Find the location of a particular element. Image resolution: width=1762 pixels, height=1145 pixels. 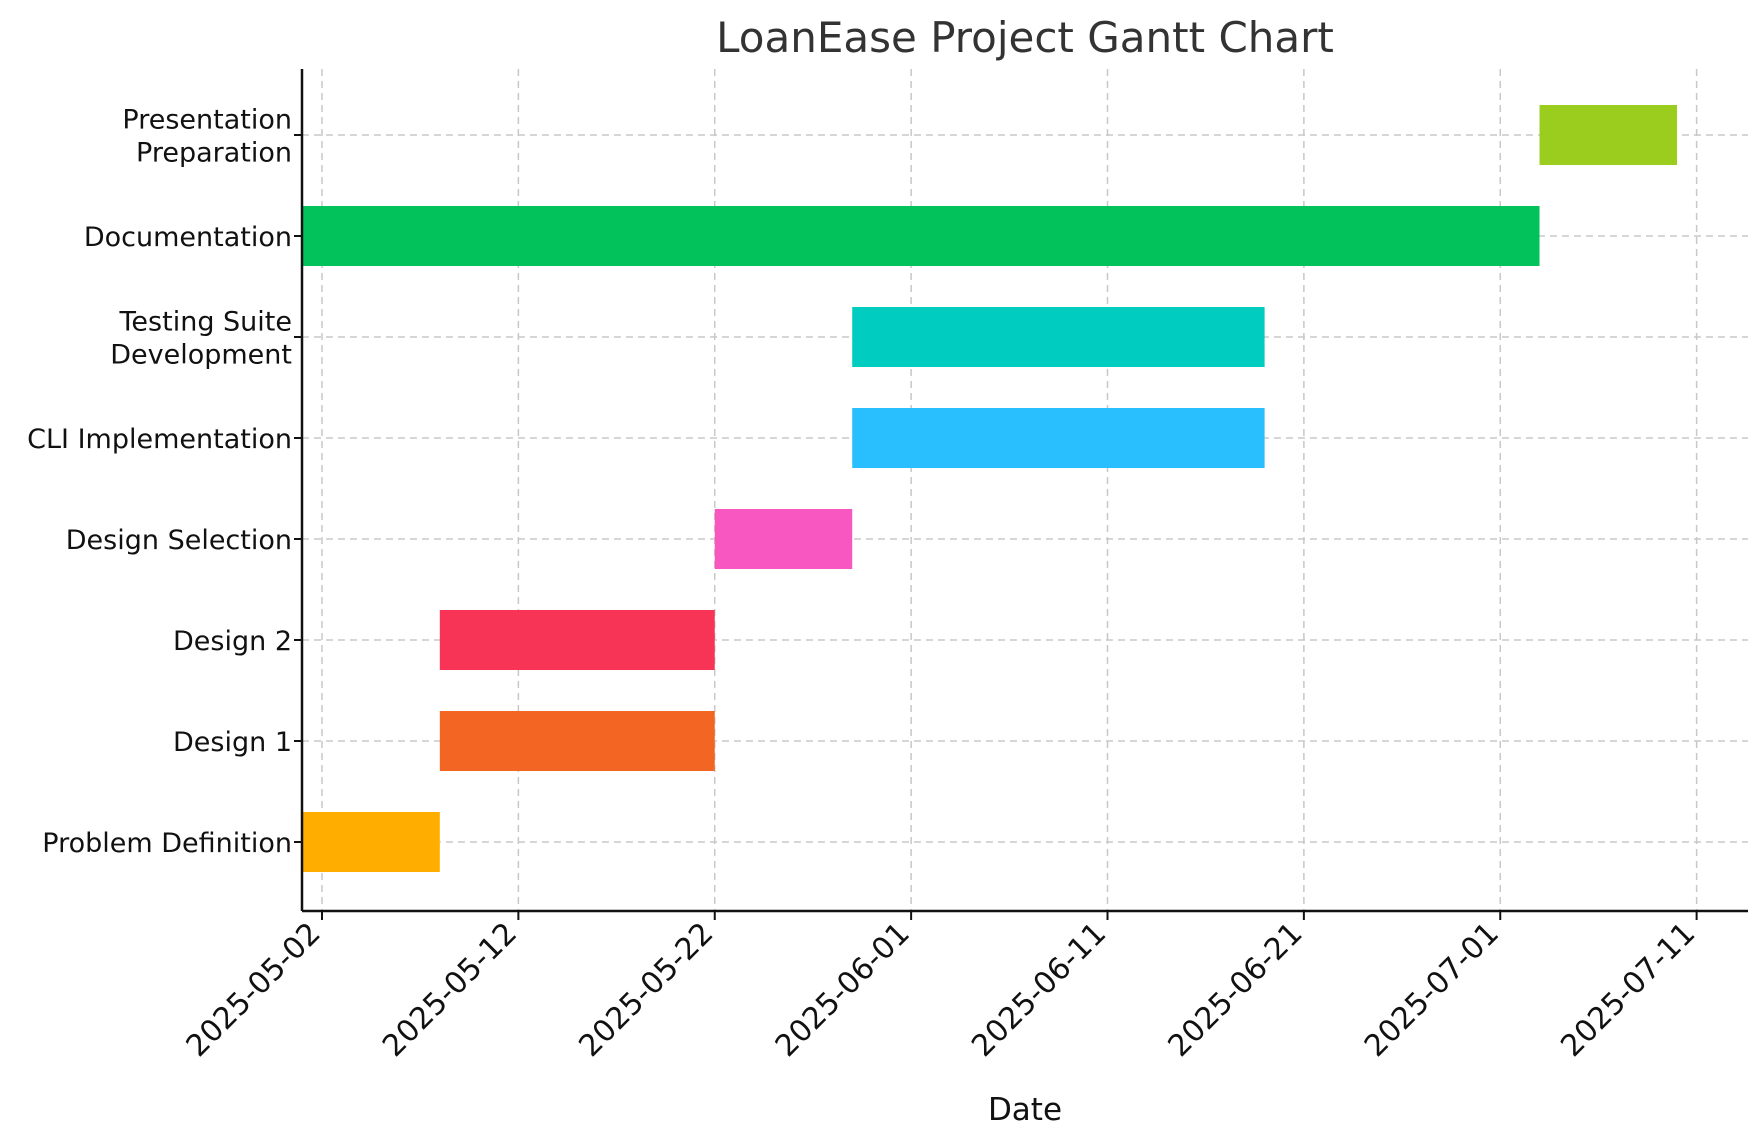

x-tick-label: 2025-05-02 is located at coordinates (254, 990).